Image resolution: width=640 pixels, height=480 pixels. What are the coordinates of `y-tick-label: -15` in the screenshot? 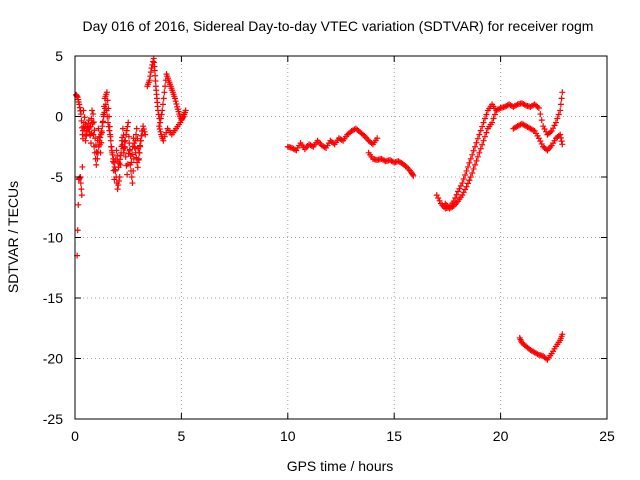 It's located at (53, 298).